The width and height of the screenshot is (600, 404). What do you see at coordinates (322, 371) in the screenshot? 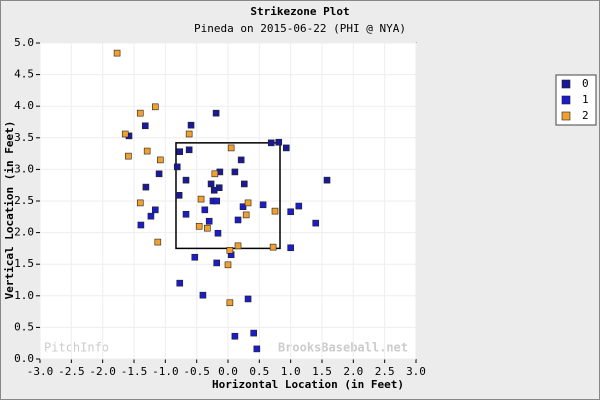
I see `x-tick-label: 1.5` at bounding box center [322, 371].